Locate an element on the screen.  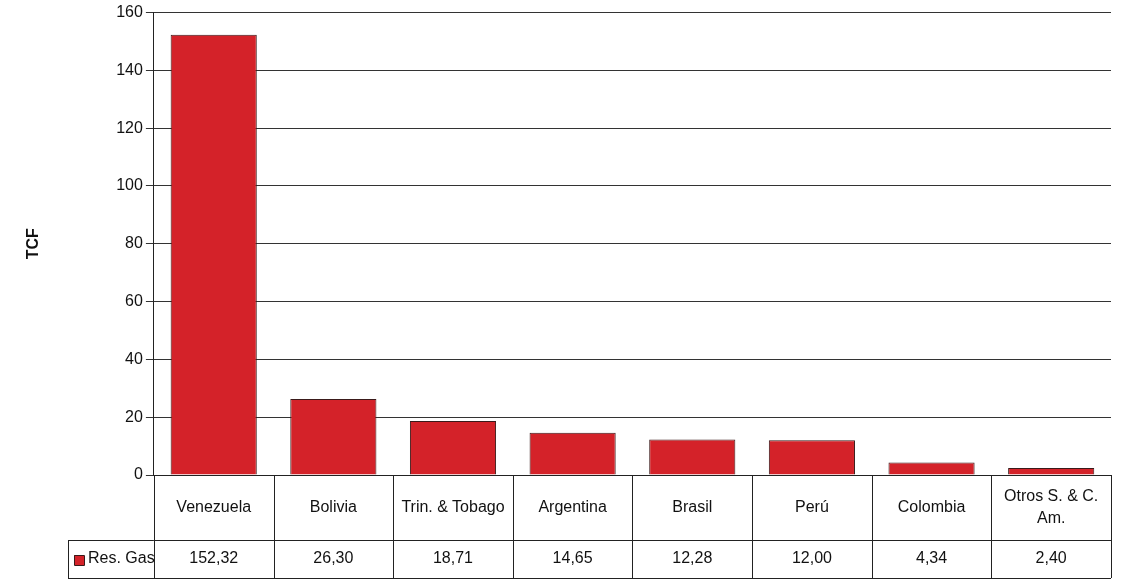
data-label: 4,34 is located at coordinates (931, 558).